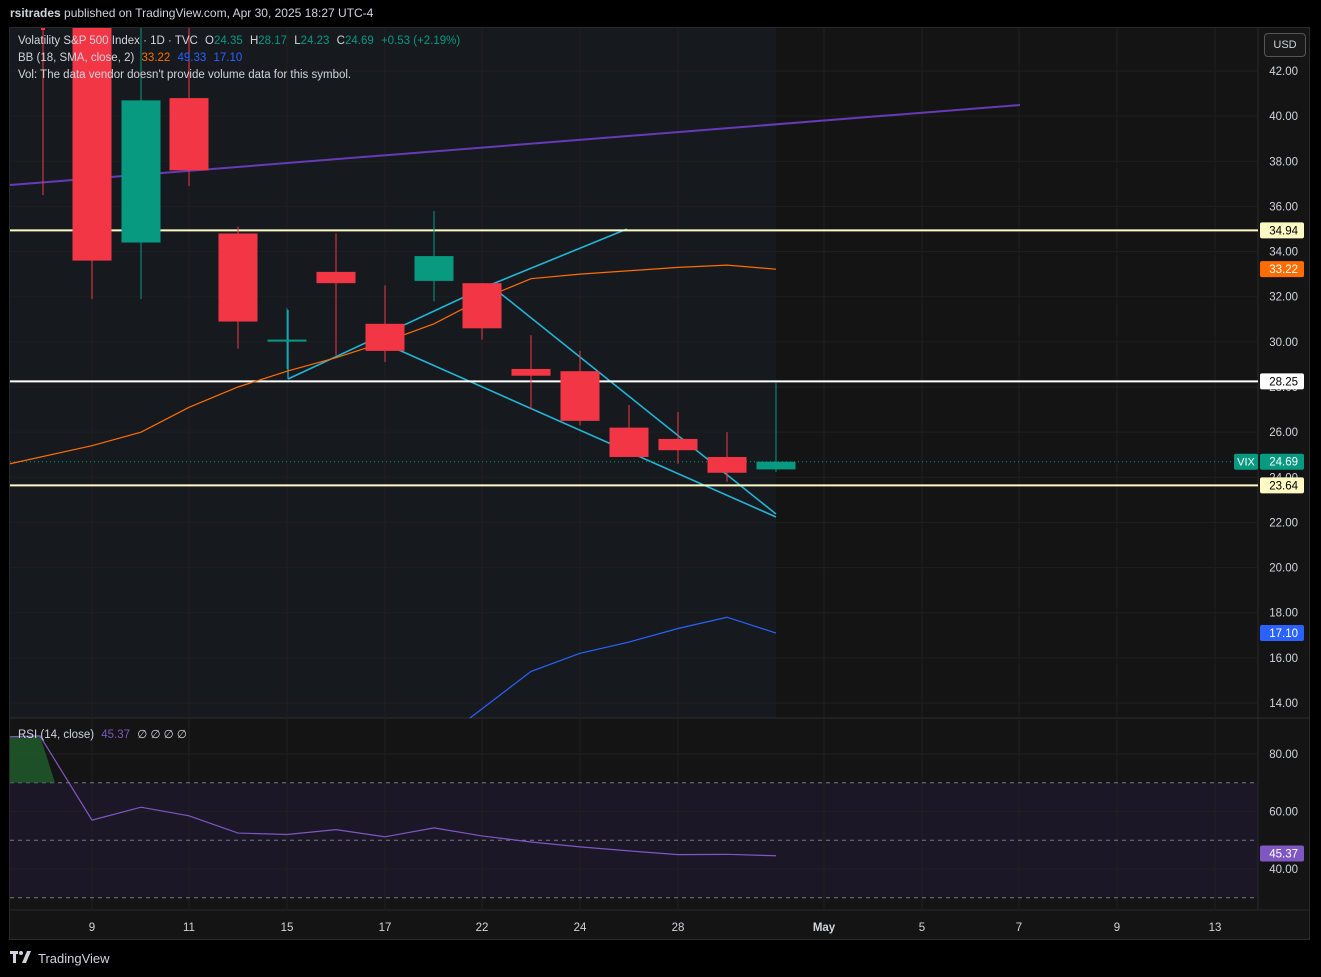 Image resolution: width=1321 pixels, height=977 pixels. I want to click on rsi-label: RSI (14, close), so click(56, 735).